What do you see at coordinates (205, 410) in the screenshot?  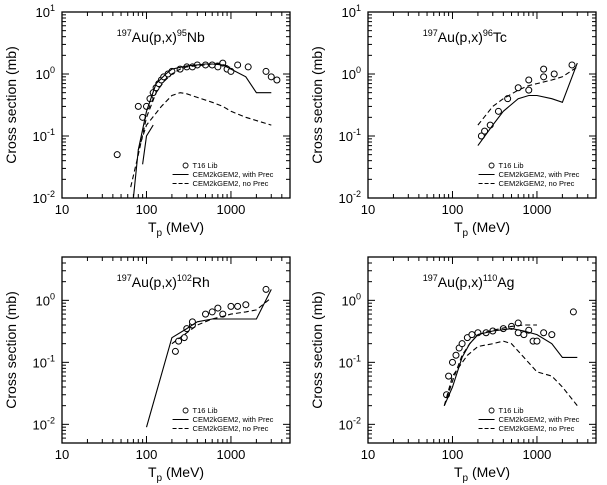 I see `panel-2-legend-label: T16 Lib` at bounding box center [205, 410].